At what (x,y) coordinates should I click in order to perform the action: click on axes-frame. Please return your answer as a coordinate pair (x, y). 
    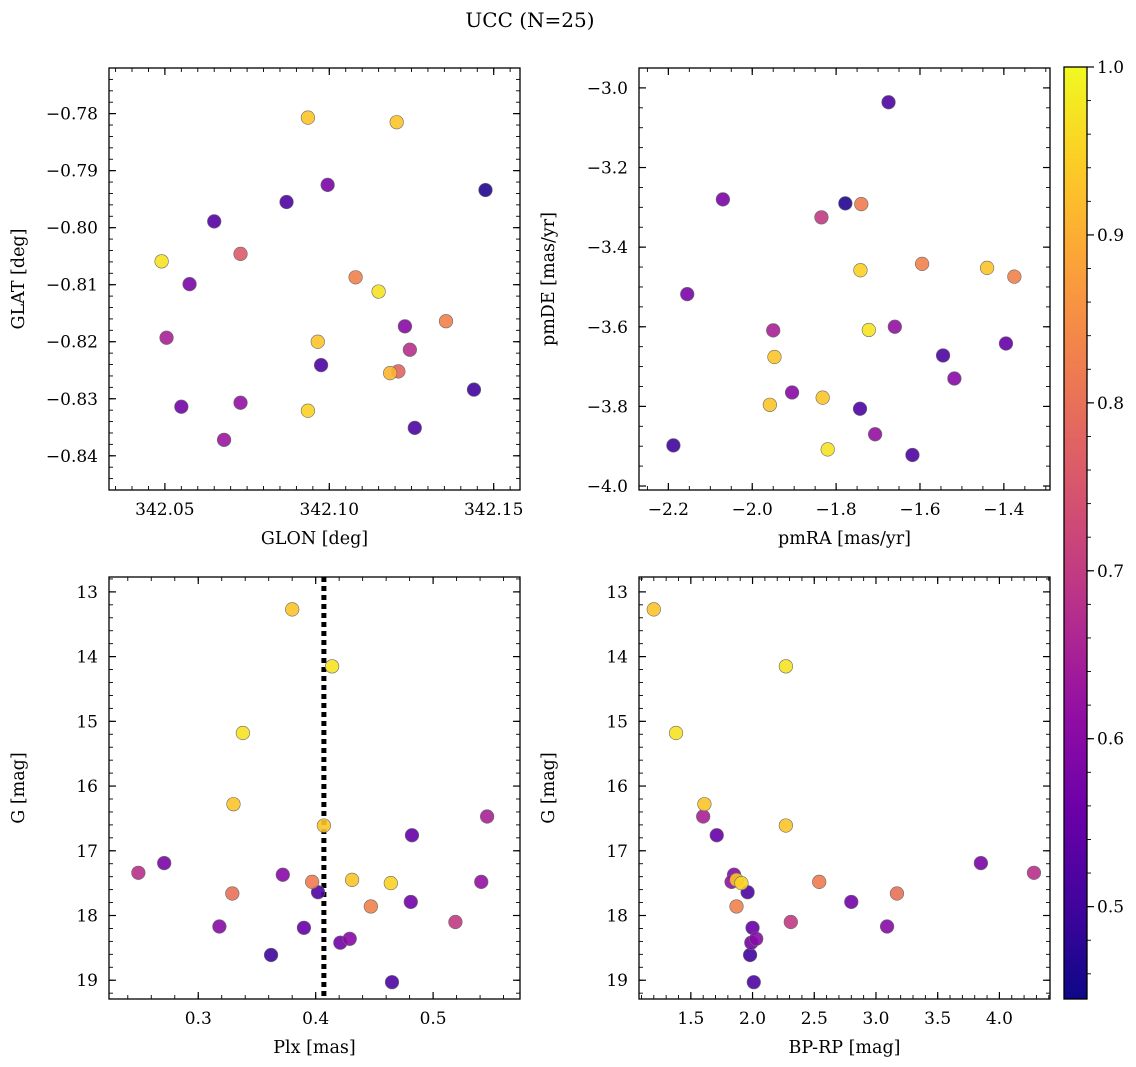
    Looking at the image, I should click on (314, 788).